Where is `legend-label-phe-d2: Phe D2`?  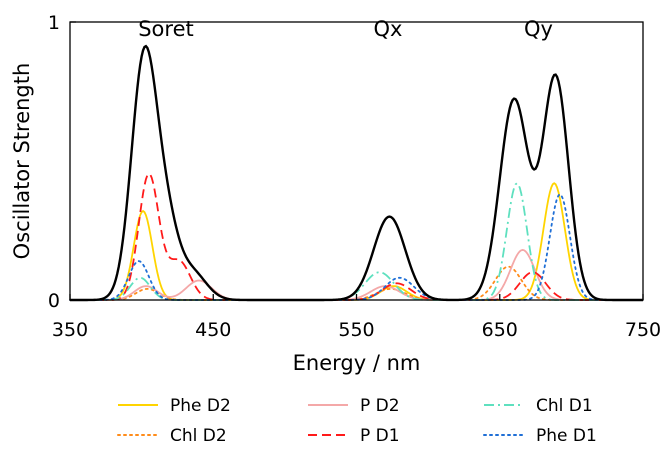 legend-label-phe-d2: Phe D2 is located at coordinates (200, 406).